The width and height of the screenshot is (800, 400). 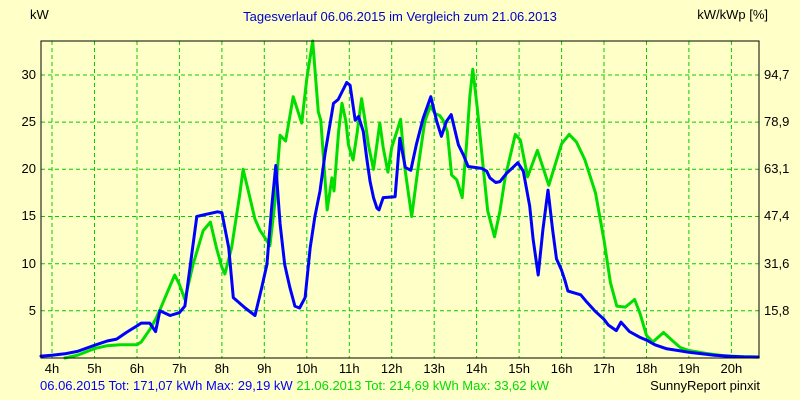 I want to click on series2-summary: 21.06.2013 Tot: 214,69 kWh Max: 33,62 kW, so click(x=422, y=385).